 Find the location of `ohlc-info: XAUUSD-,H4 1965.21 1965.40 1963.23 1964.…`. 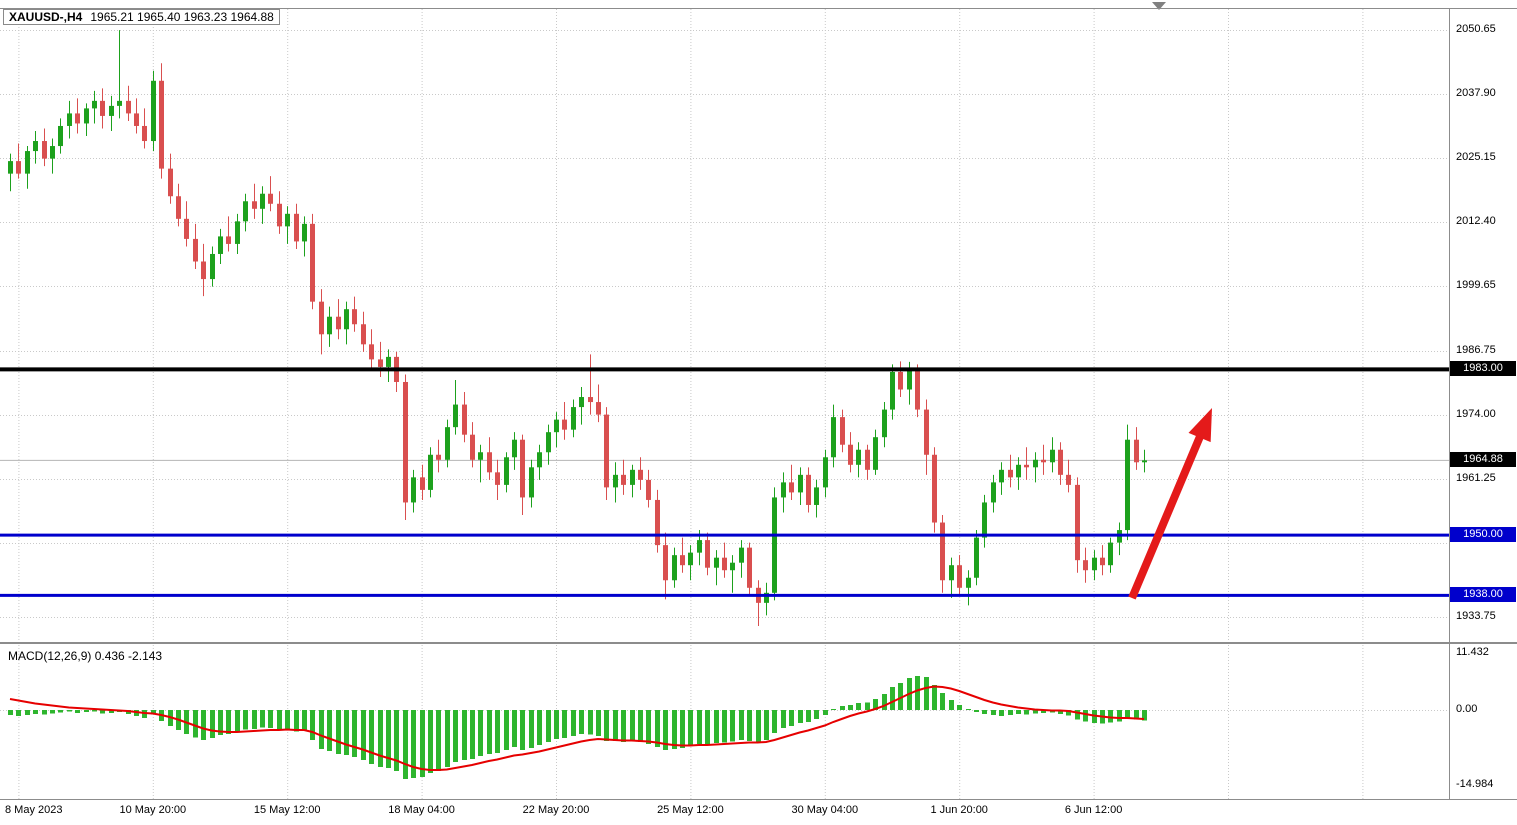

ohlc-info: XAUUSD-,H4 1965.21 1965.40 1963.23 1964.… is located at coordinates (141, 17).